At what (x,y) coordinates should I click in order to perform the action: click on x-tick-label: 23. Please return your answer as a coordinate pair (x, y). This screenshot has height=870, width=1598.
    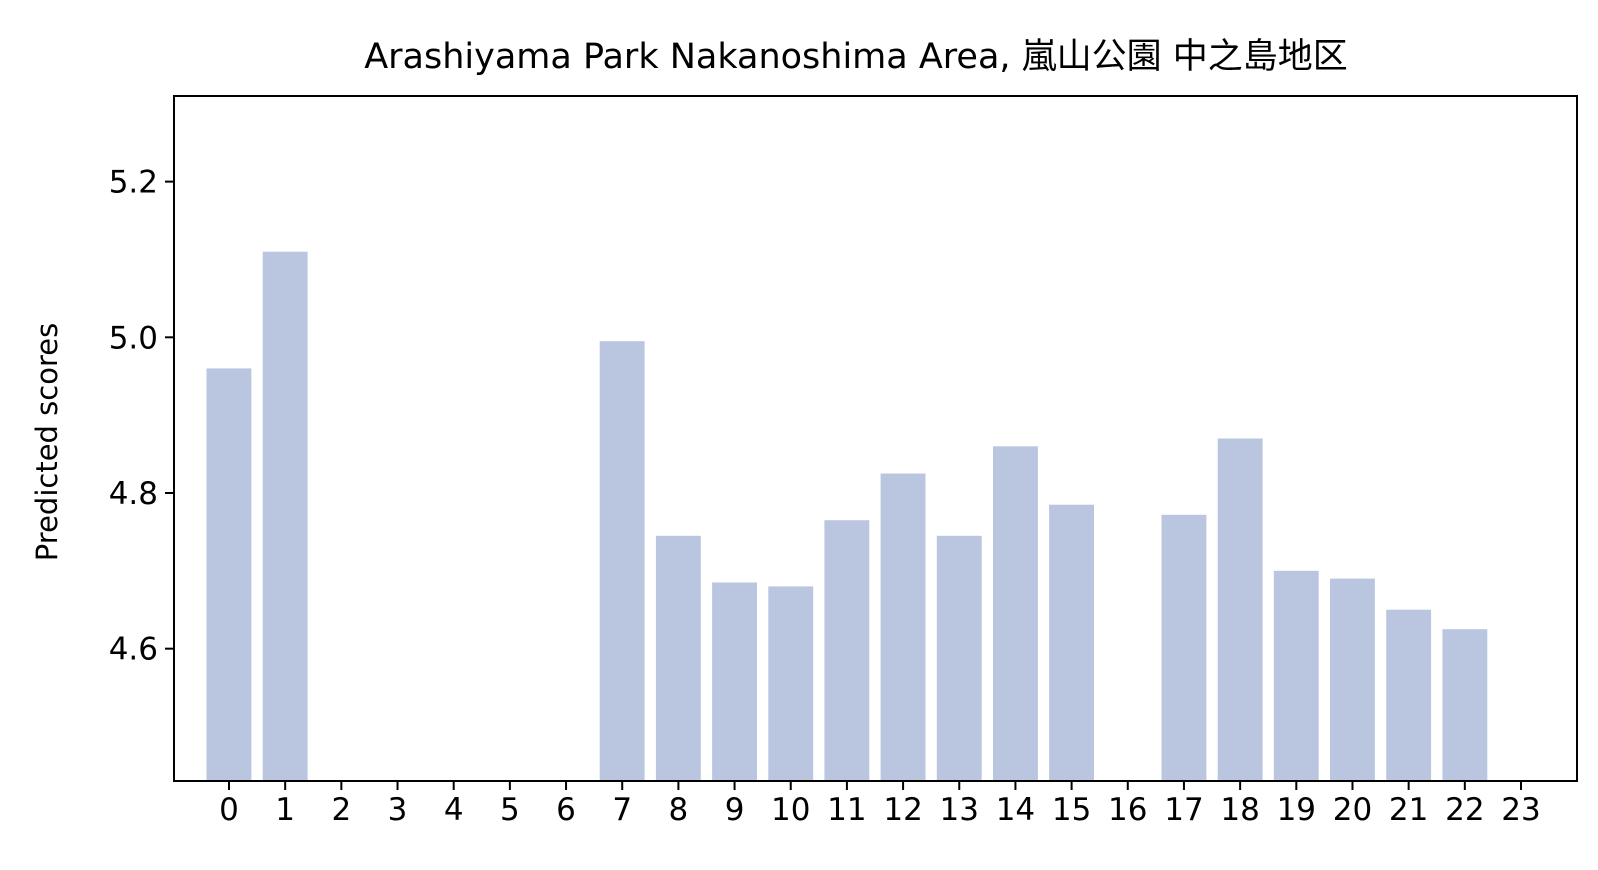
    Looking at the image, I should click on (1520, 810).